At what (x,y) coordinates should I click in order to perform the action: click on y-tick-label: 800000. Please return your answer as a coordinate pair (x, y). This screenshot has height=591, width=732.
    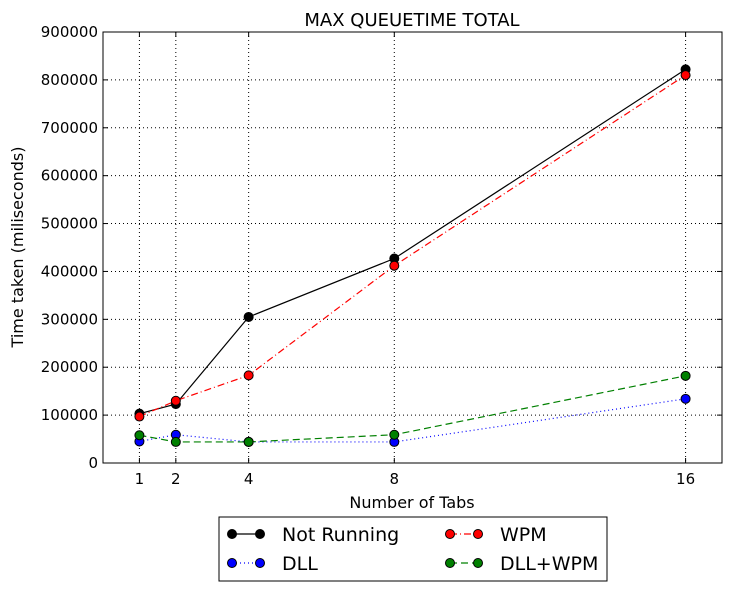
    Looking at the image, I should click on (69, 80).